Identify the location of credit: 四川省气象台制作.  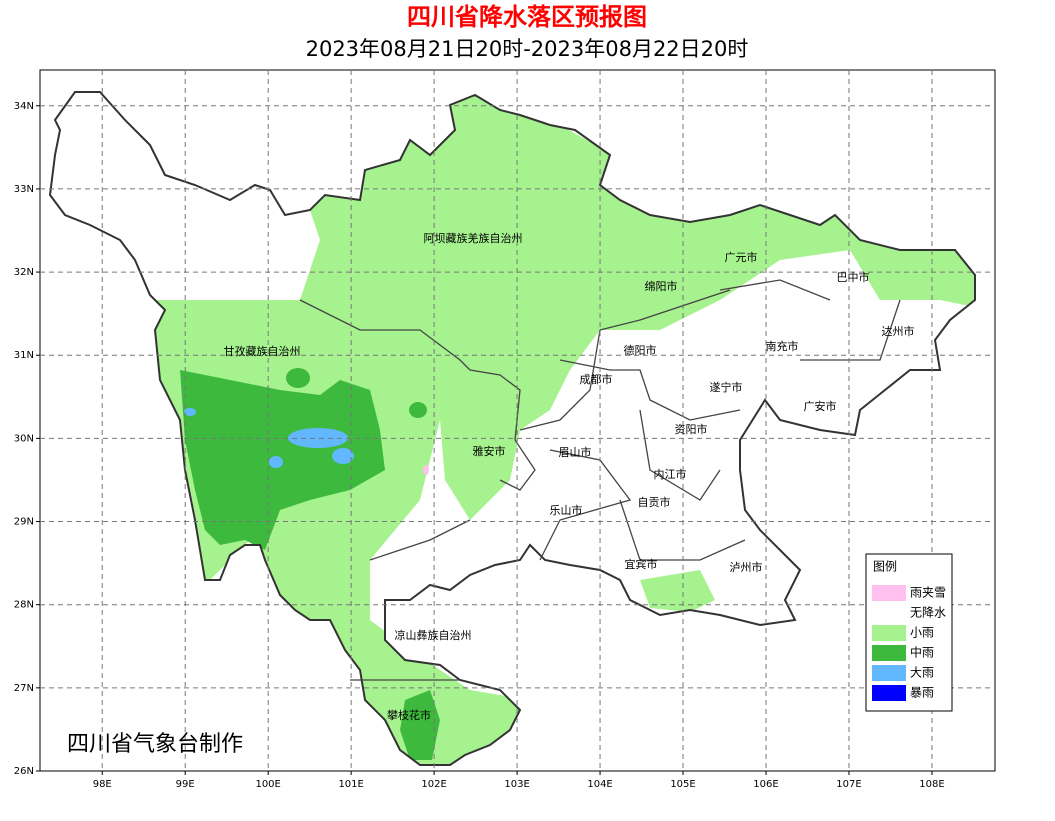
(155, 744).